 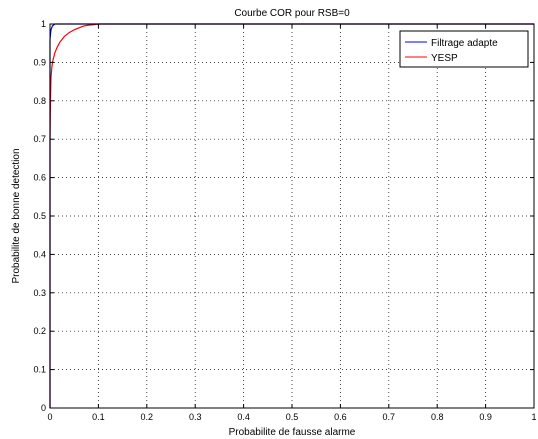 What do you see at coordinates (533, 417) in the screenshot?
I see `x-tick-label: 1` at bounding box center [533, 417].